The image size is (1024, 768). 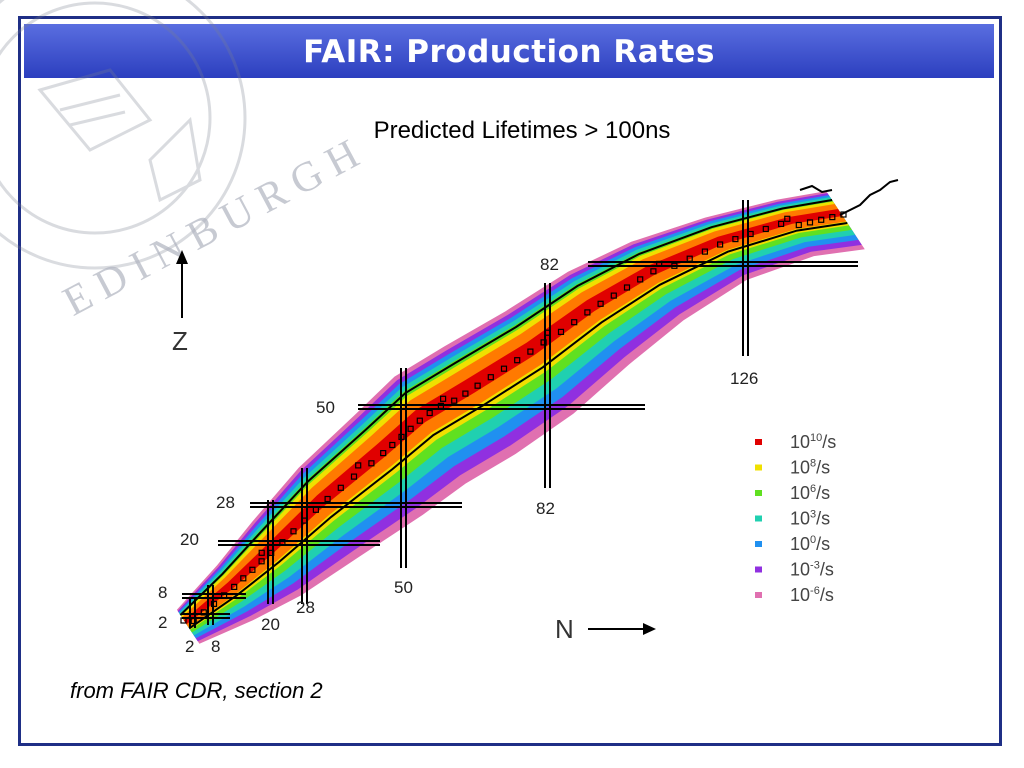 I want to click on z-magic-label: 2, so click(x=162, y=622).